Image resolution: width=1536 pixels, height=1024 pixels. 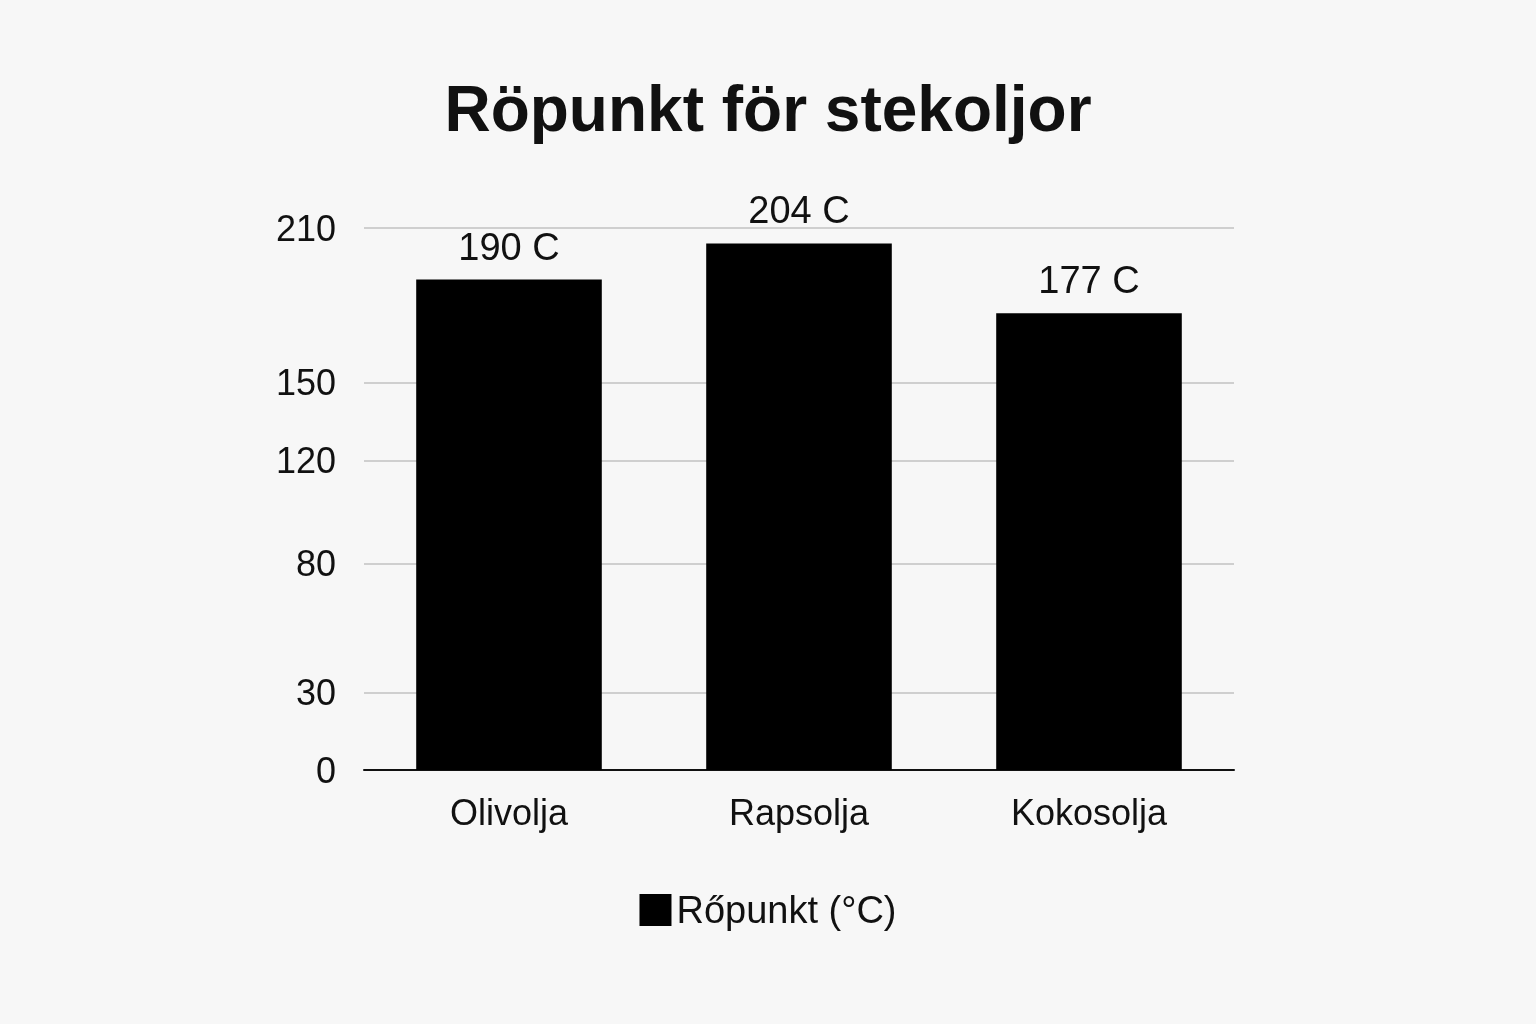 I want to click on y-tick-label: 210, so click(x=305, y=228).